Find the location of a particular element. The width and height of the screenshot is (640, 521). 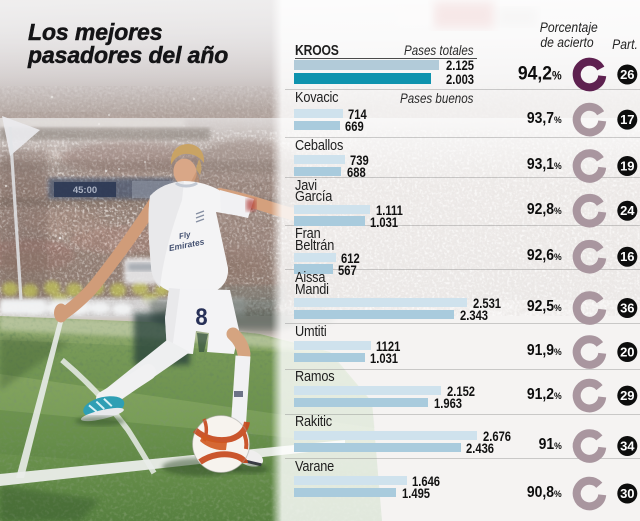

svg-text: 8 is located at coordinates (201, 316).